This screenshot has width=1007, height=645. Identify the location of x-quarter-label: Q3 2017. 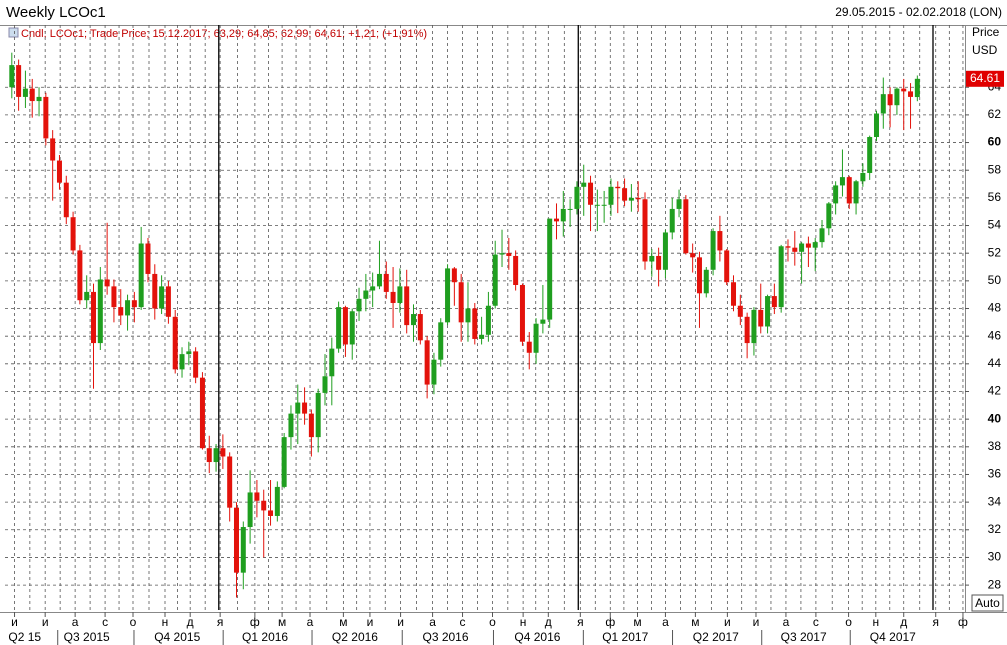
(804, 637).